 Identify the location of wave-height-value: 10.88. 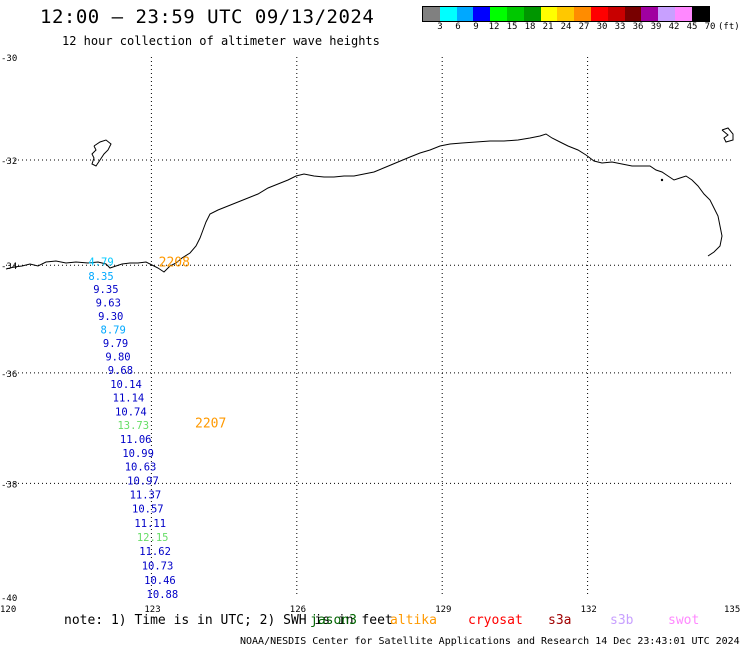
(163, 595).